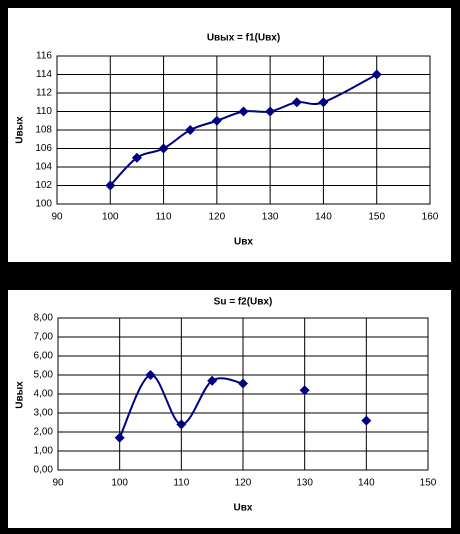 This screenshot has width=460, height=534. What do you see at coordinates (44, 56) in the screenshot?
I see `y-tick-label: 116` at bounding box center [44, 56].